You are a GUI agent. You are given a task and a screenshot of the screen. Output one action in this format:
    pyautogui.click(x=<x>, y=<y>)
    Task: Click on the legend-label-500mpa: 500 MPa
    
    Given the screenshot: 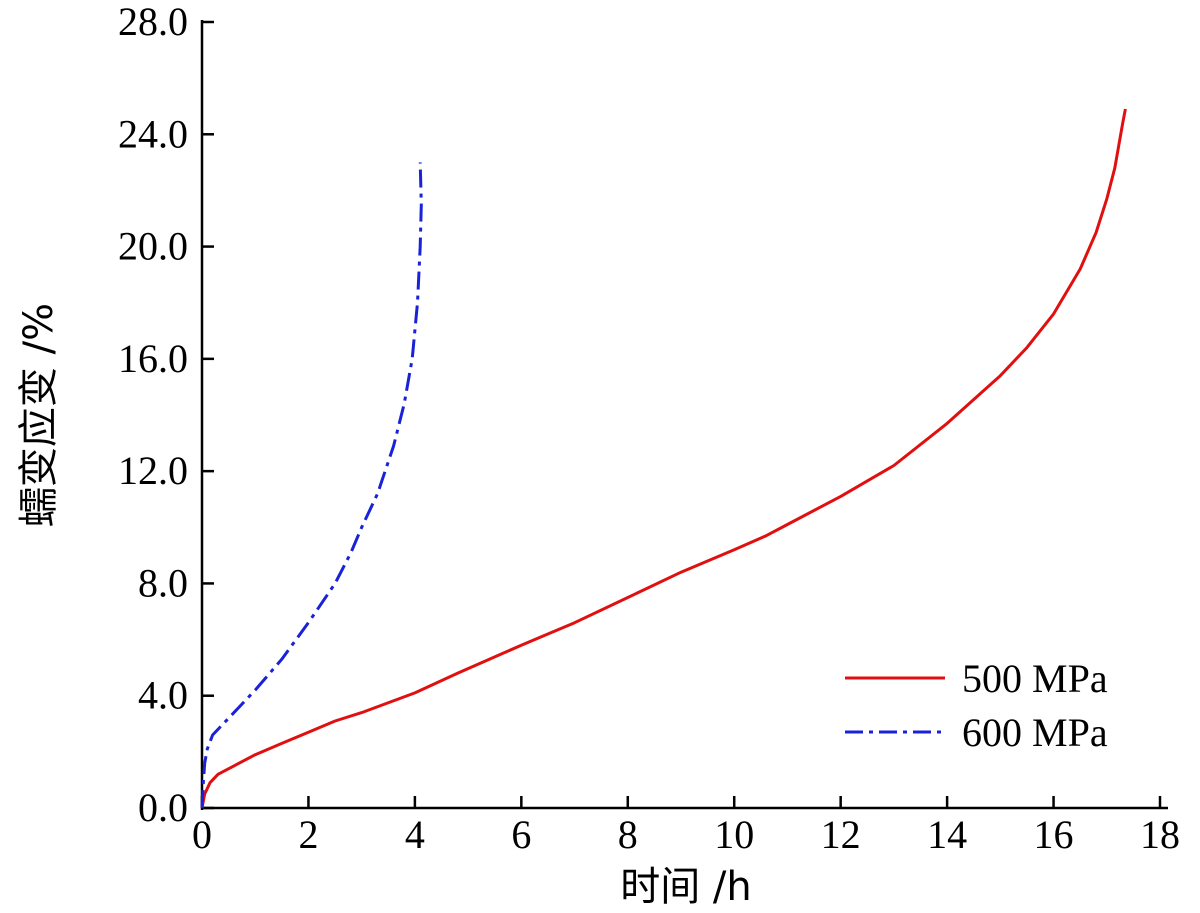 What is the action you would take?
    pyautogui.click(x=1035, y=678)
    